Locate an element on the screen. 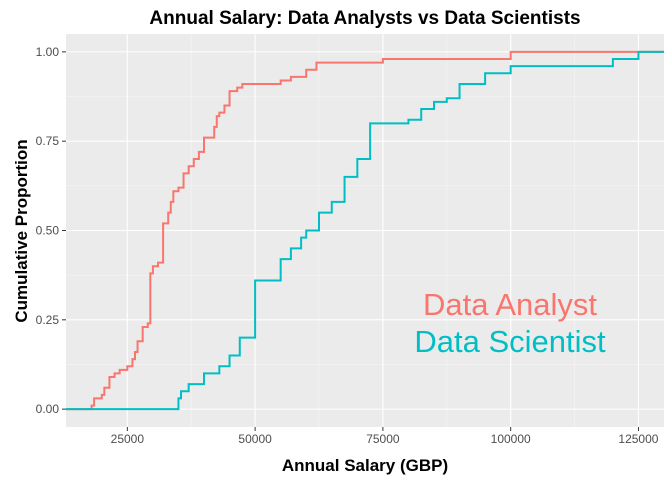 This screenshot has height=480, width=672. x-tick-label: 25000 is located at coordinates (128, 439).